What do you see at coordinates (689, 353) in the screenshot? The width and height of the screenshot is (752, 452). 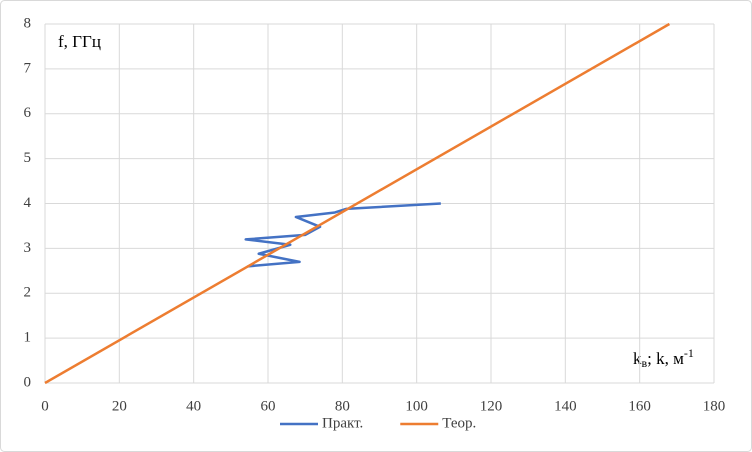 I see `x-label-sup: -1` at bounding box center [689, 353].